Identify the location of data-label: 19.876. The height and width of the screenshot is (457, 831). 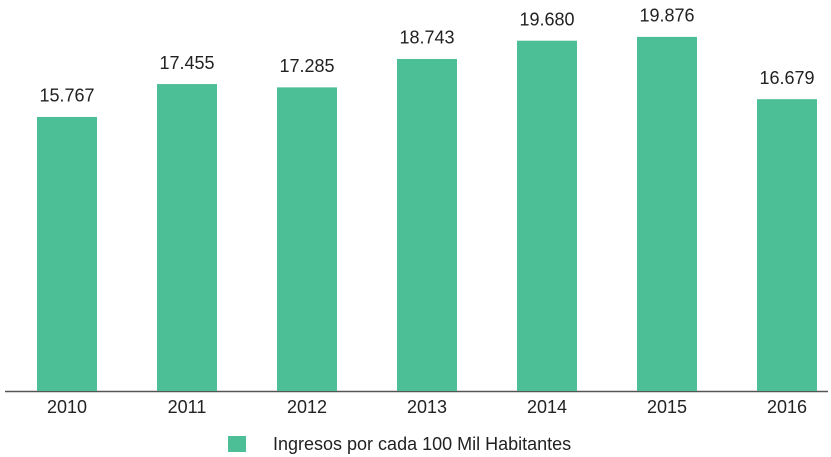
(666, 16).